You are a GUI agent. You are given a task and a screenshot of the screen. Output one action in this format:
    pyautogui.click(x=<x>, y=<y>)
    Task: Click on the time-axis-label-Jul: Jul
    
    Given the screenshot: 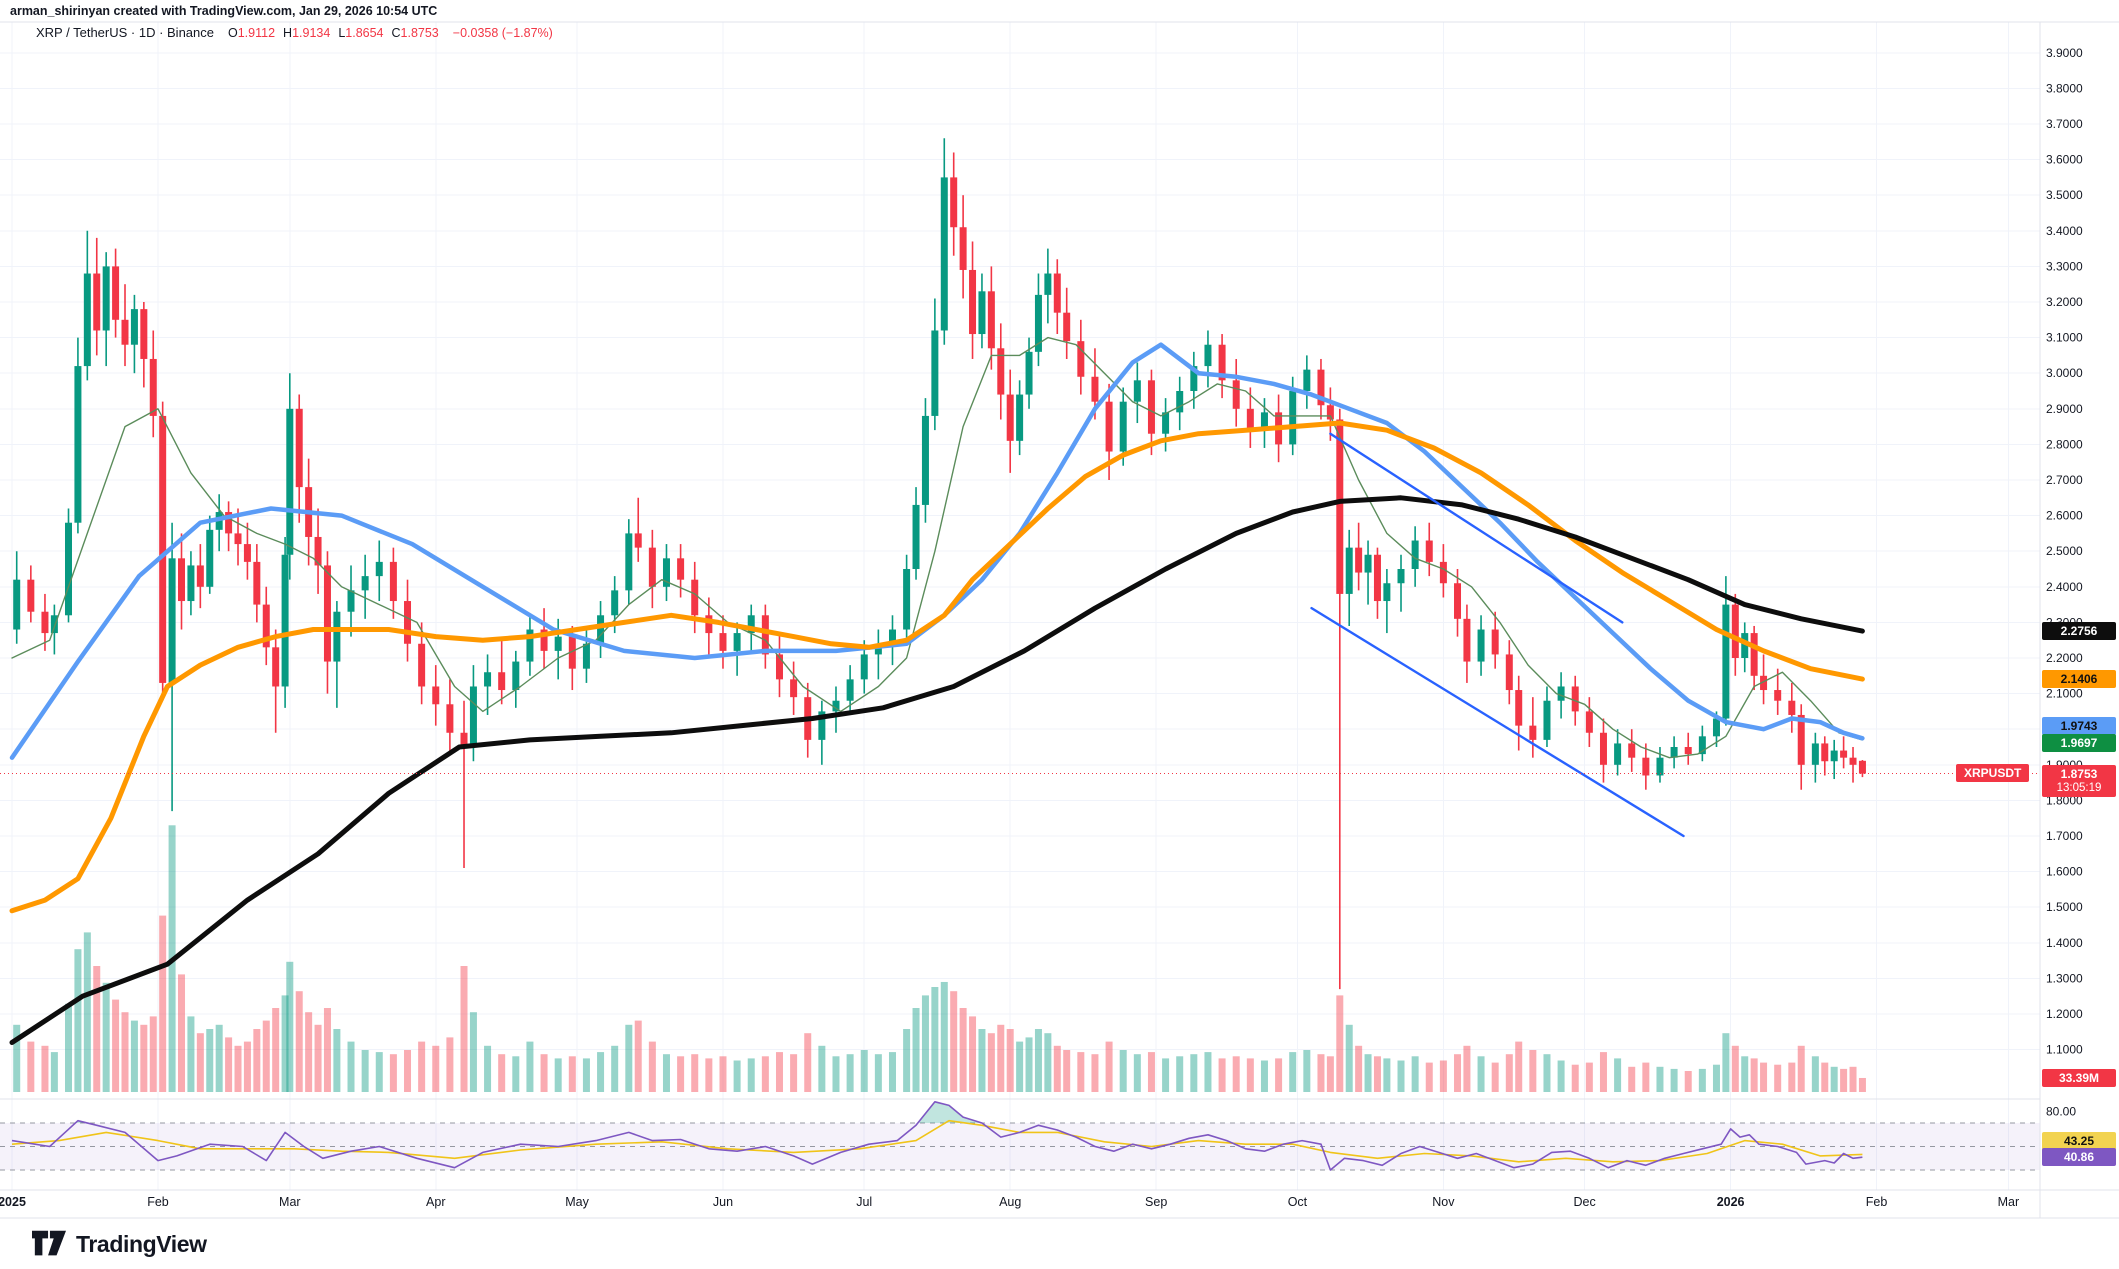 What is the action you would take?
    pyautogui.click(x=864, y=1202)
    